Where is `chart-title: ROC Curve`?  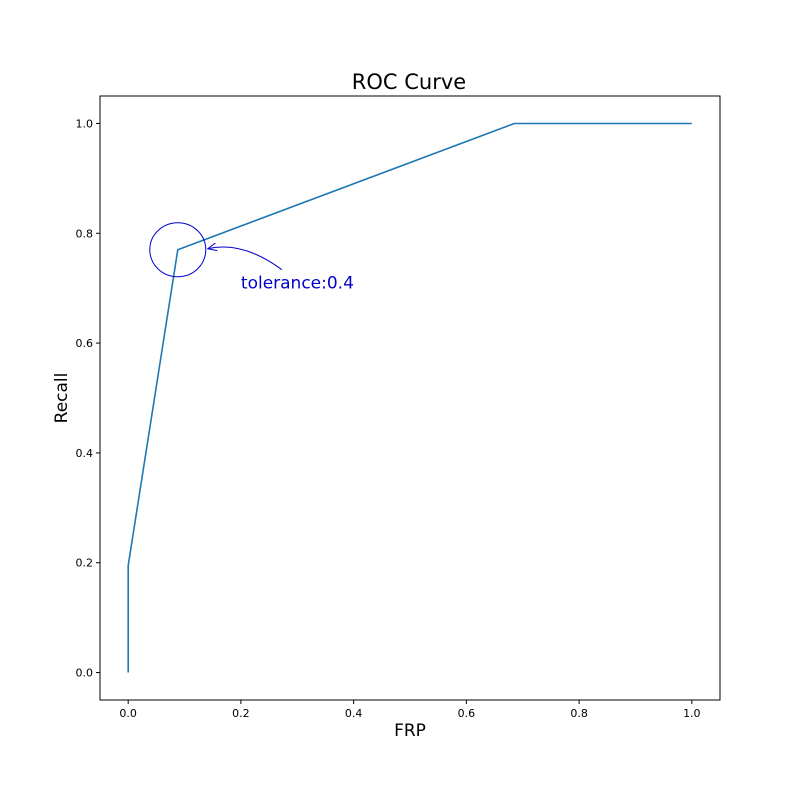 chart-title: ROC Curve is located at coordinates (409, 82).